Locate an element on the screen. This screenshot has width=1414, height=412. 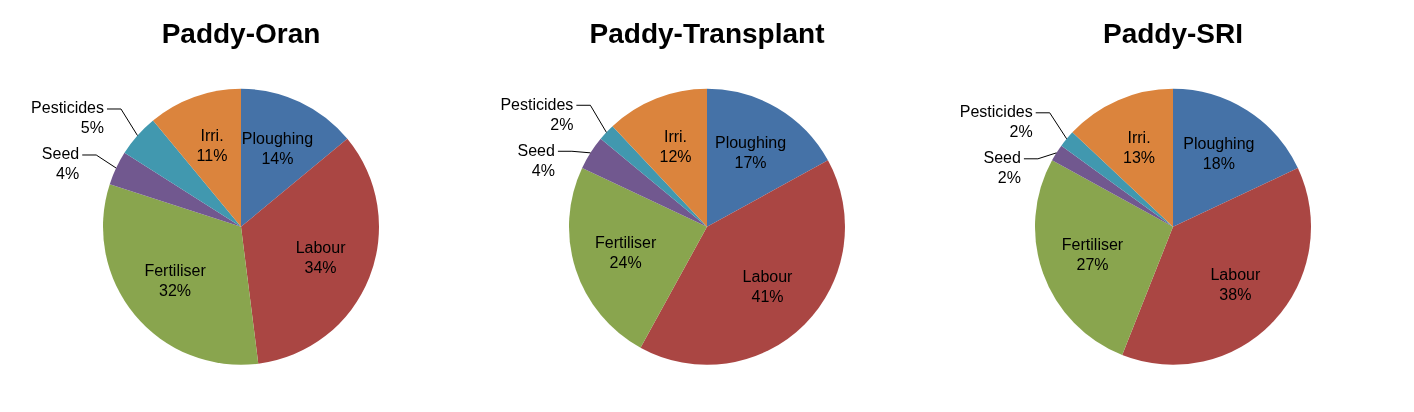
chart-title: Paddy-SRI is located at coordinates (1173, 33).